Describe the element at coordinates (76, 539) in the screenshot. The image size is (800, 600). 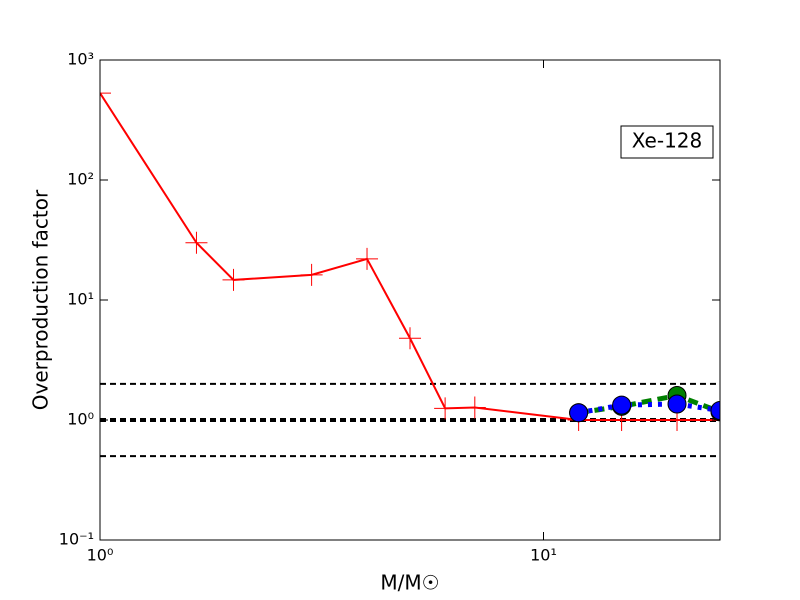
I see `y-tick-label: 10⁻¹` at that location.